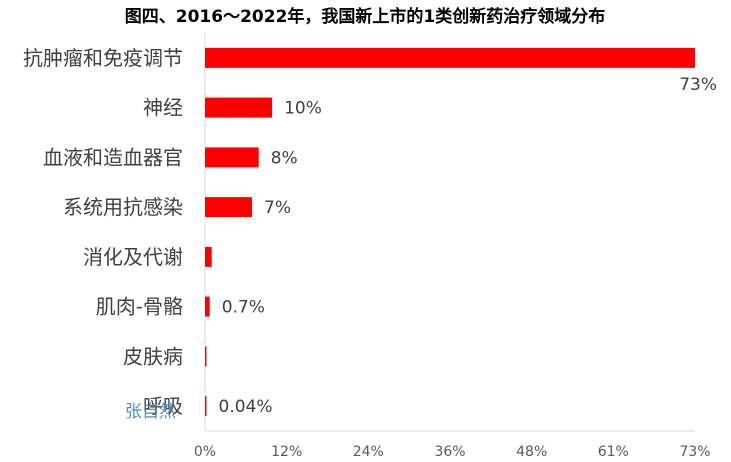  Describe the element at coordinates (531, 452) in the screenshot. I see `x-tick-label: 48%` at that location.